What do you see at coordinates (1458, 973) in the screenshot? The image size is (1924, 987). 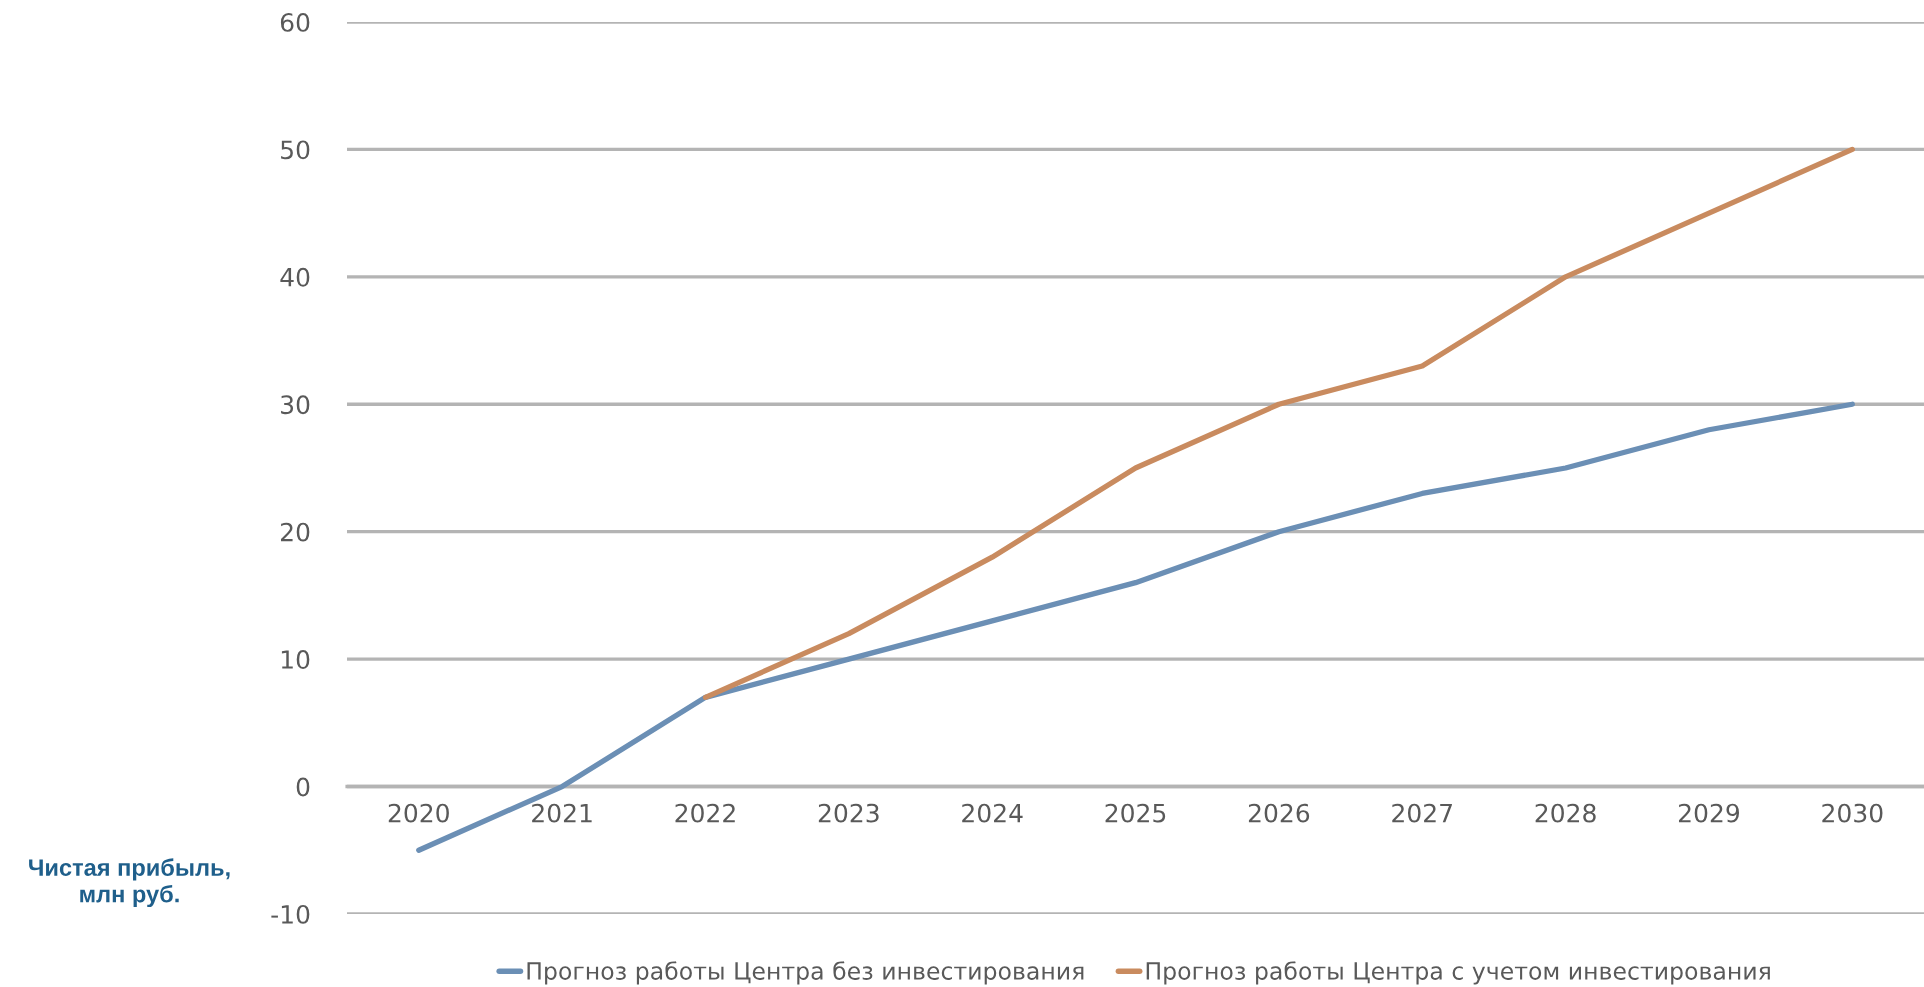 I see `legend-label: Прогноз работы Центра с учетом инвестирования` at bounding box center [1458, 973].